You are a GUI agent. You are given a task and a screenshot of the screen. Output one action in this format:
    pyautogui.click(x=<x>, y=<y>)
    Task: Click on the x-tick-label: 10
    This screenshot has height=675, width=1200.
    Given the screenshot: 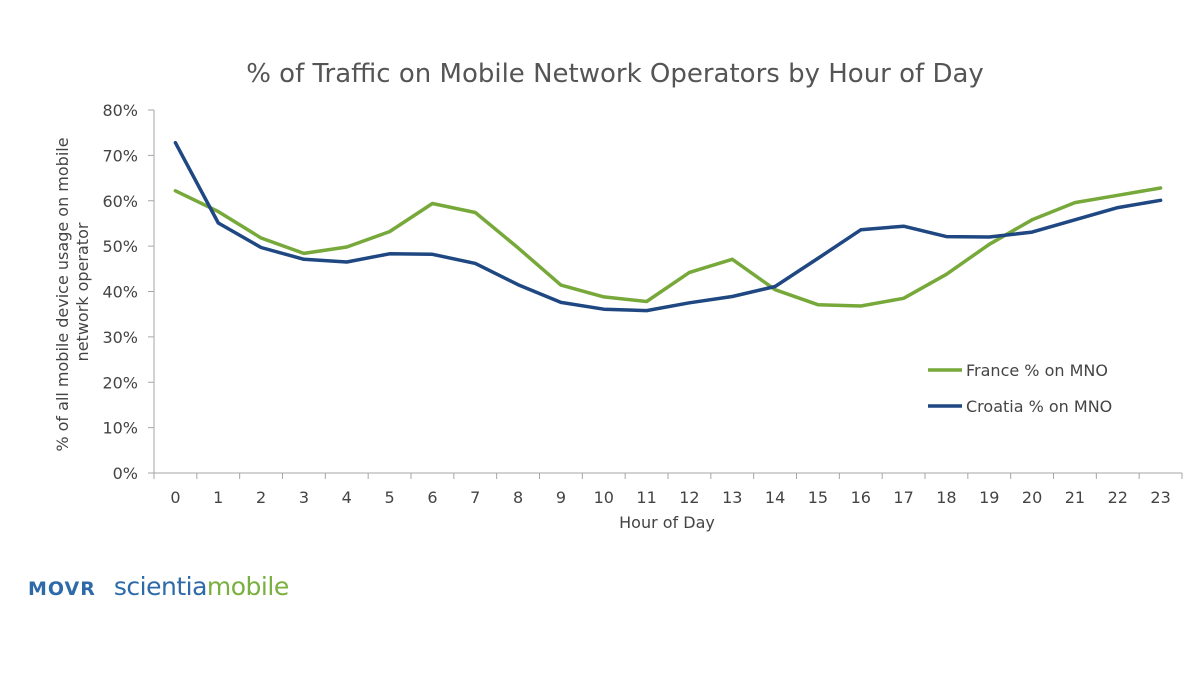 What is the action you would take?
    pyautogui.click(x=604, y=497)
    